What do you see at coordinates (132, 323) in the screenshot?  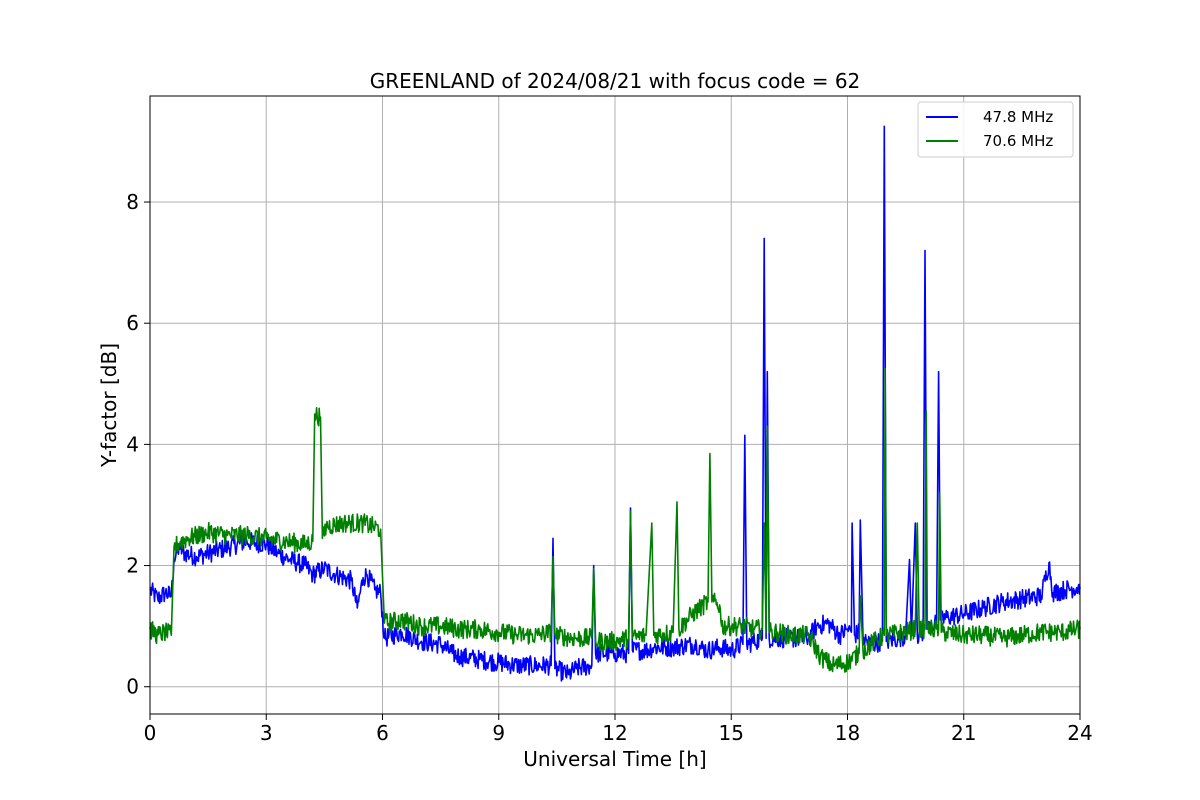 I see `y-tick-label: 6` at bounding box center [132, 323].